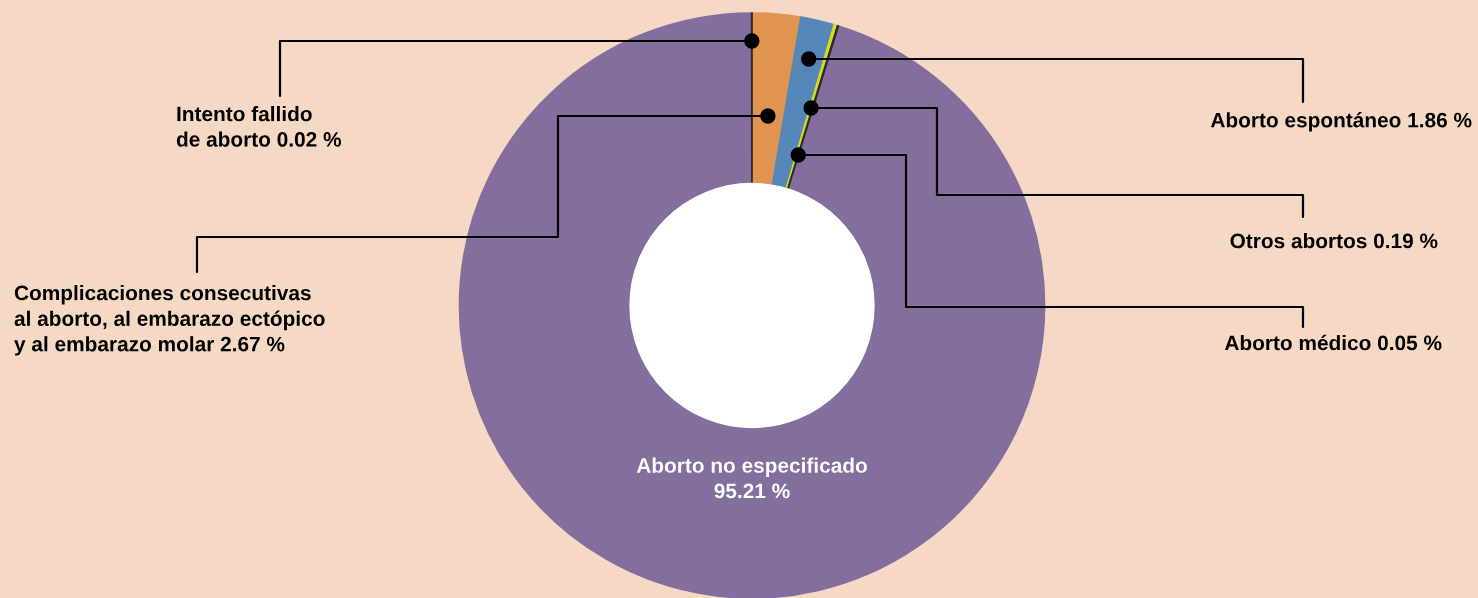  What do you see at coordinates (752, 491) in the screenshot?
I see `data-label: 95.21 %` at bounding box center [752, 491].